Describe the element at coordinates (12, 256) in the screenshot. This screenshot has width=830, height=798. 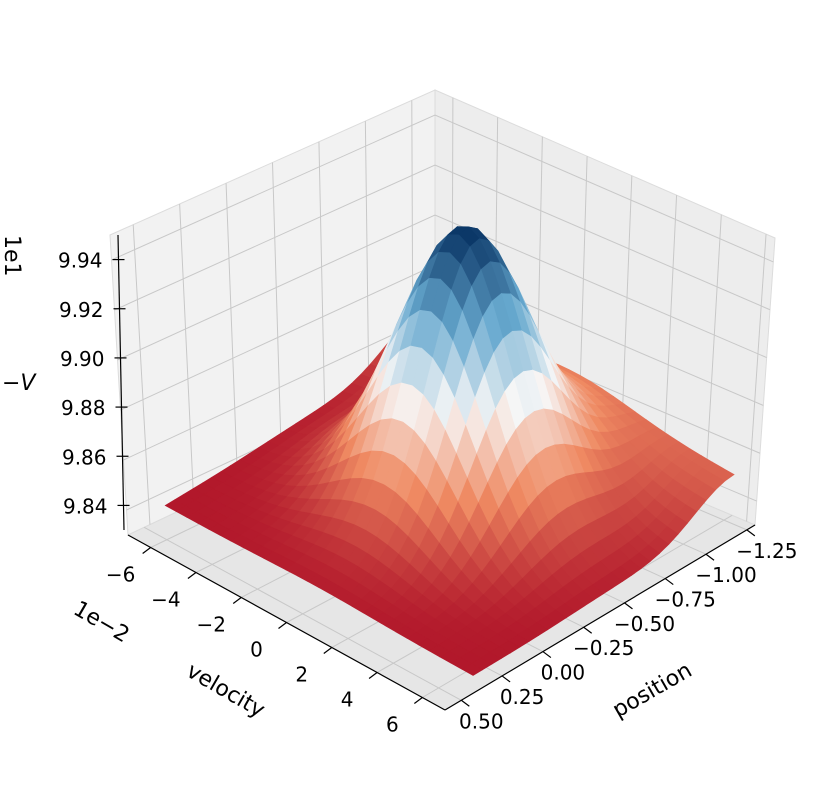
I see `z-offset-label: 1e1` at that location.